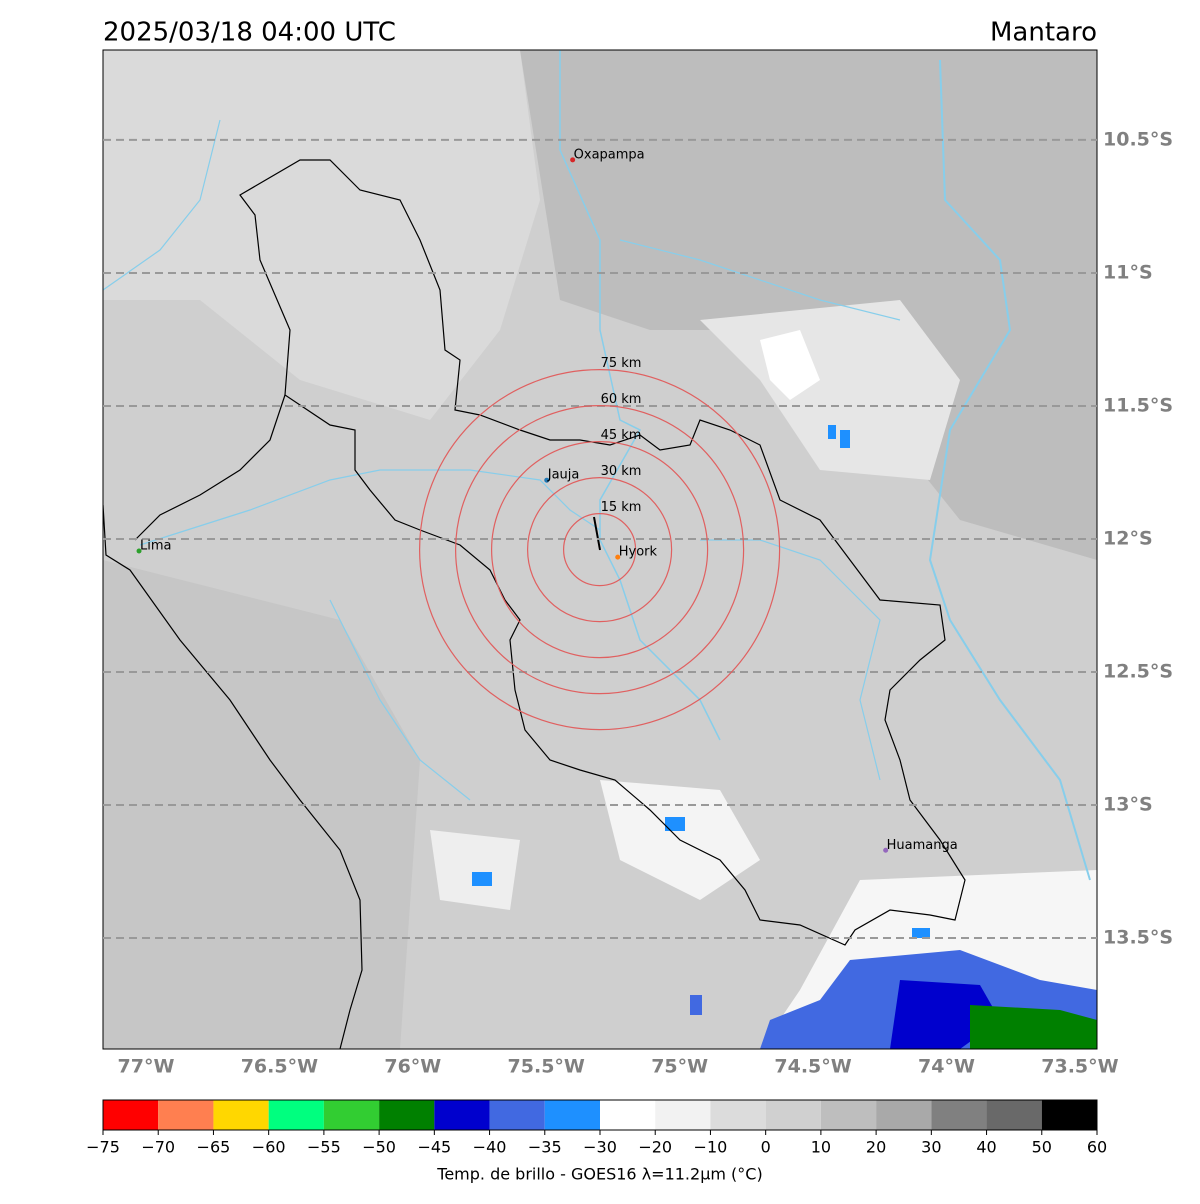 The image size is (1200, 1204). I want to click on place-label: Huamanga, so click(922, 845).